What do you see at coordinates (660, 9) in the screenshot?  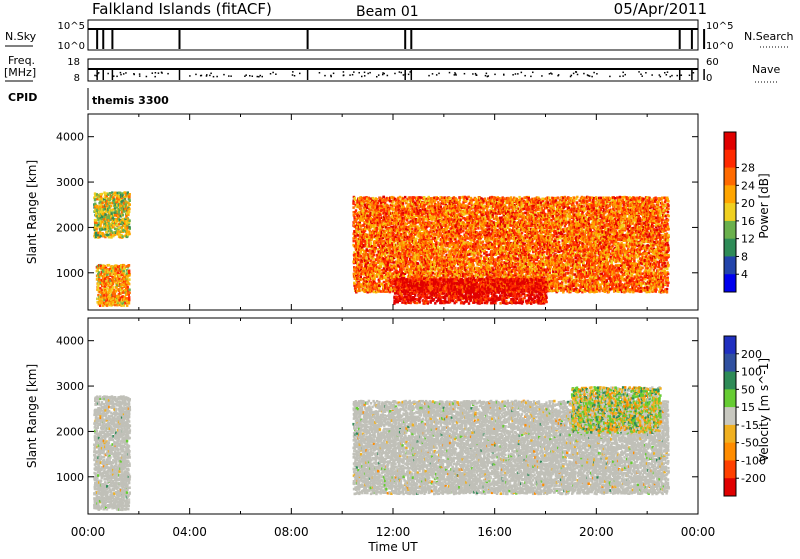 I see `date-label: 05/Apr/2011` at bounding box center [660, 9].